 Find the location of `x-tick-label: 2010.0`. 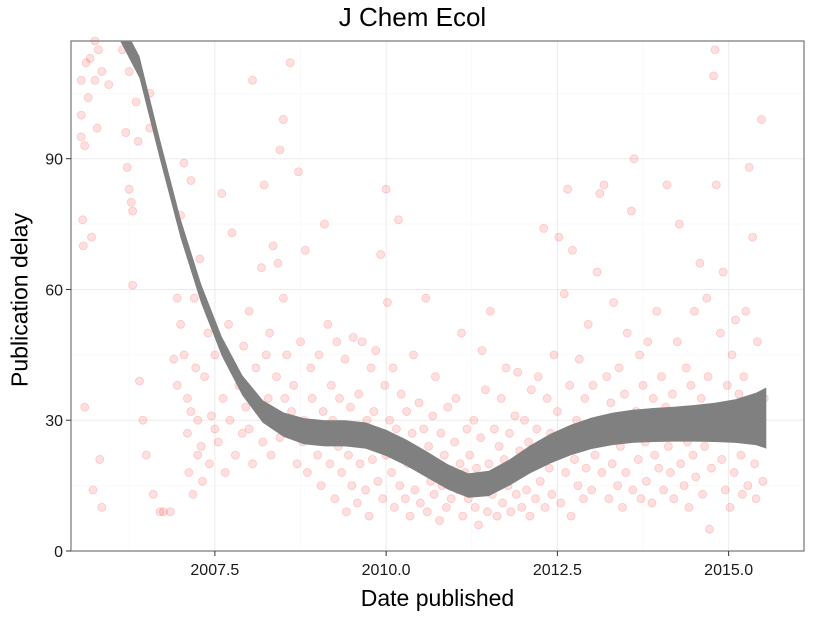

x-tick-label: 2010.0 is located at coordinates (386, 570).